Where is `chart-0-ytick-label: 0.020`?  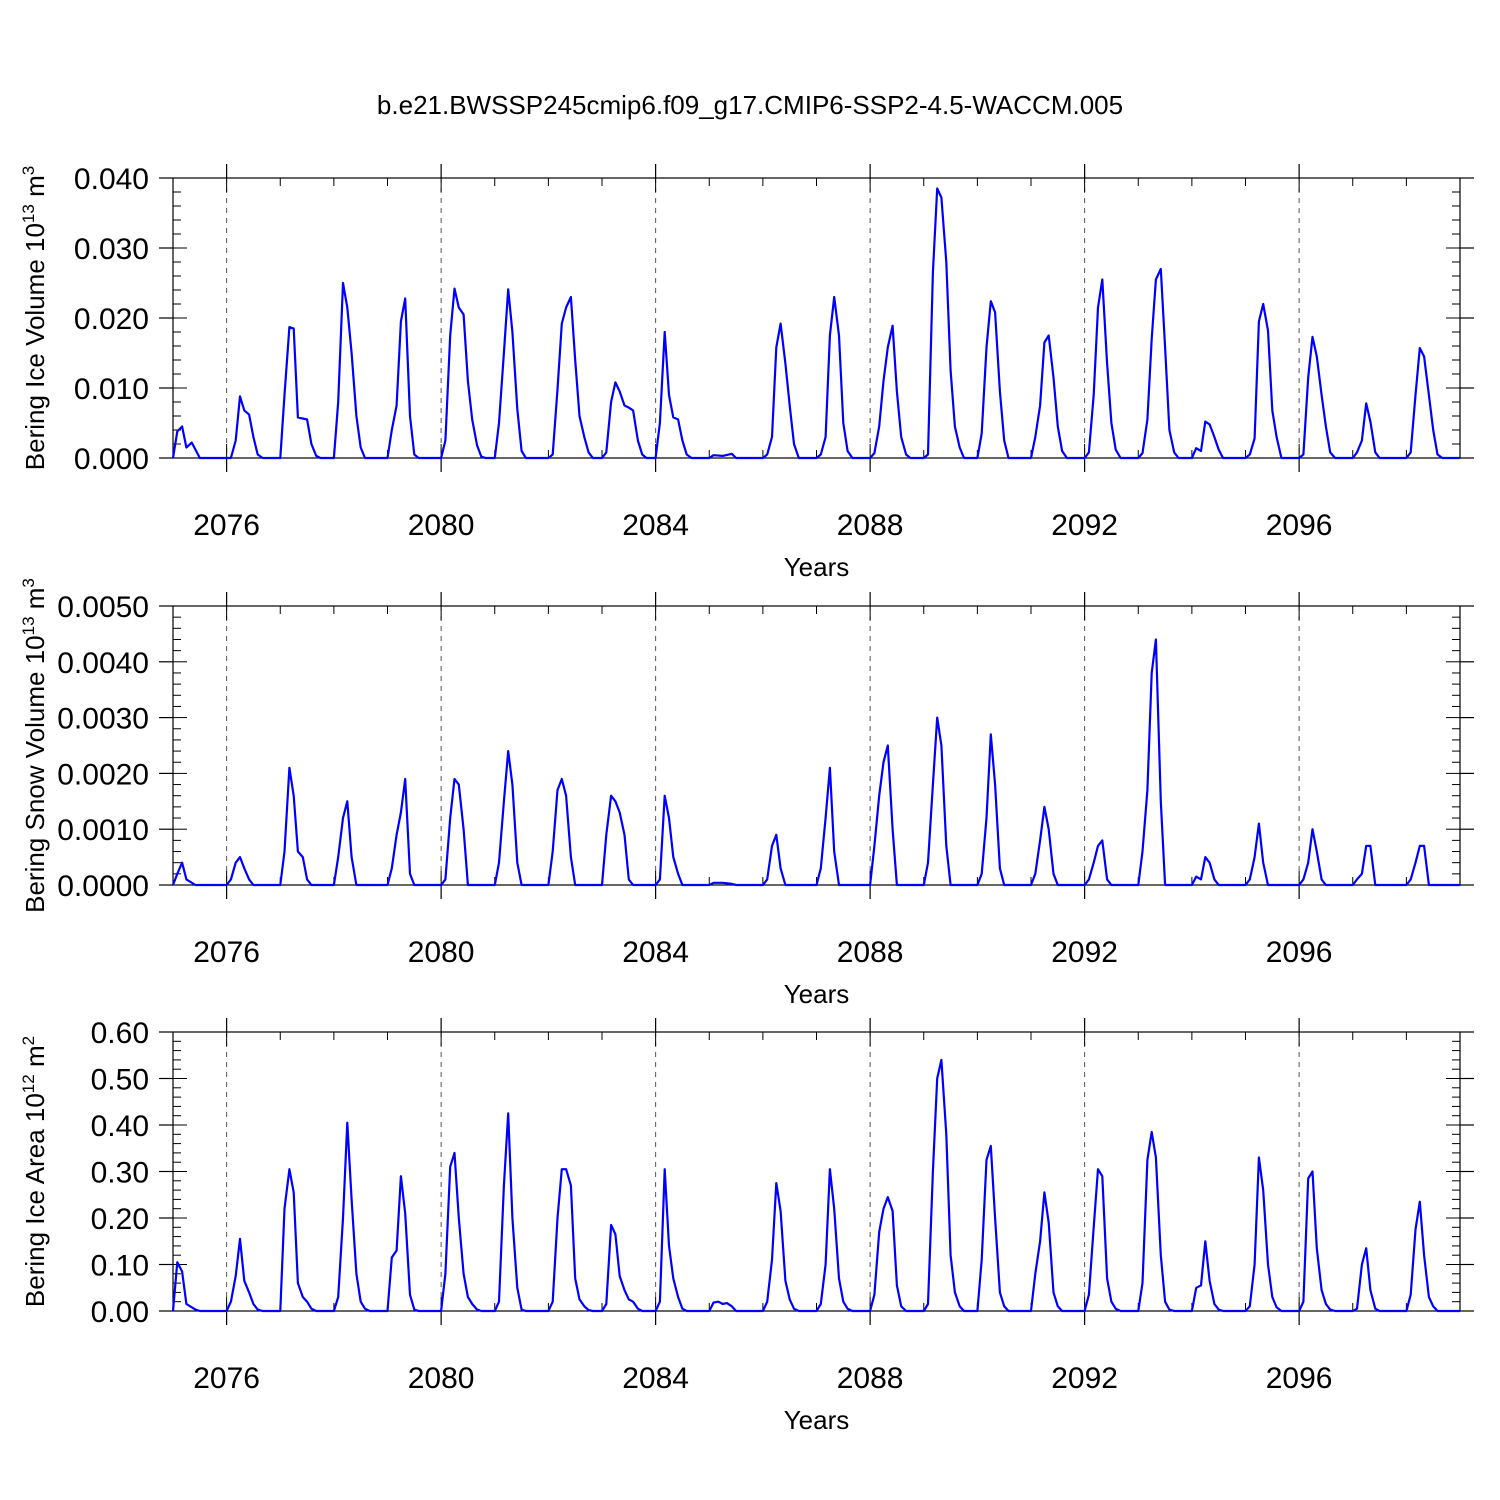
chart-0-ytick-label: 0.020 is located at coordinates (111, 319).